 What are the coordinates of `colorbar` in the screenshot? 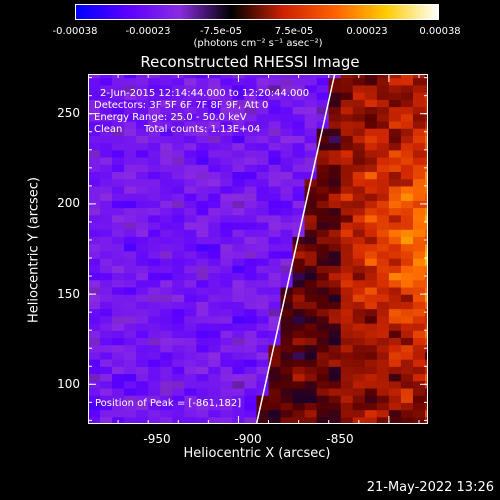 It's located at (257, 12).